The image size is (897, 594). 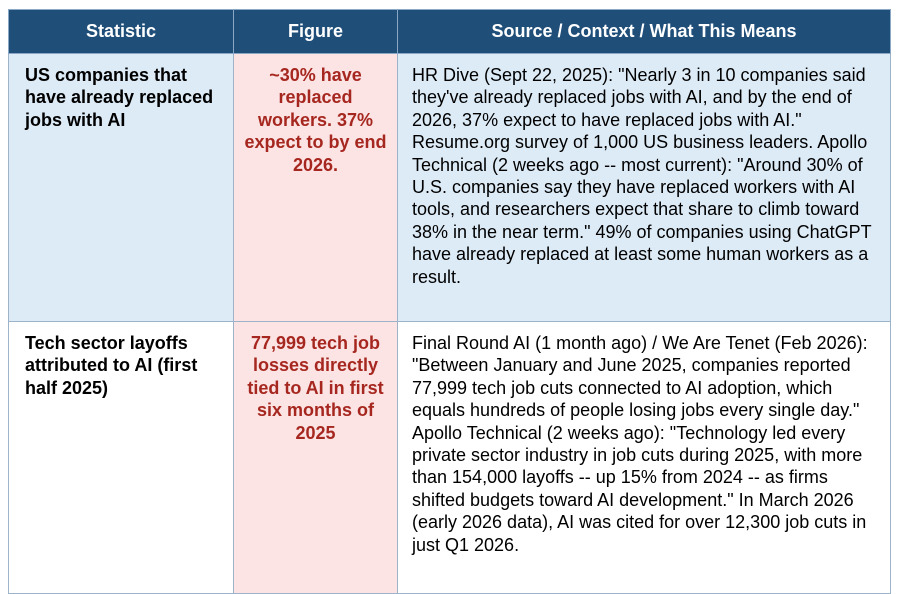 What do you see at coordinates (315, 31) in the screenshot?
I see `header-figure: Figure` at bounding box center [315, 31].